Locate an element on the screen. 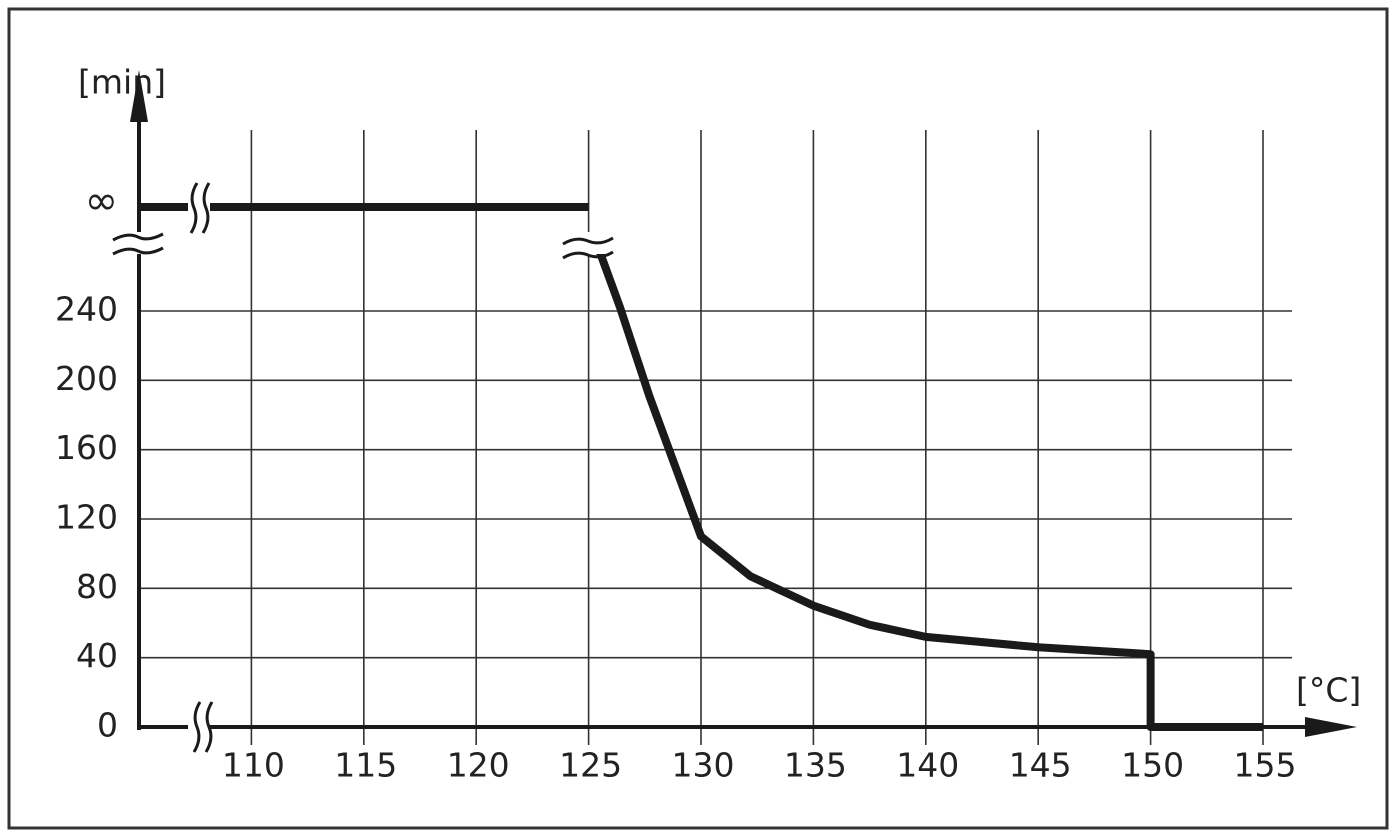 The width and height of the screenshot is (1396, 837). y-tick-label: 240 is located at coordinates (86, 309).